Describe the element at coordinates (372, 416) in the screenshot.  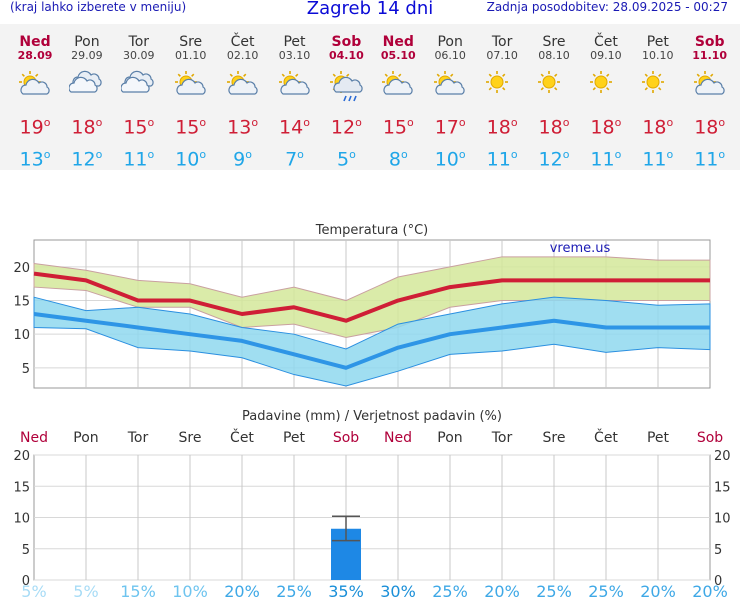
I see `precip-chart-title: Padavine (mm) / Verjetnost padavin (%)` at that location.